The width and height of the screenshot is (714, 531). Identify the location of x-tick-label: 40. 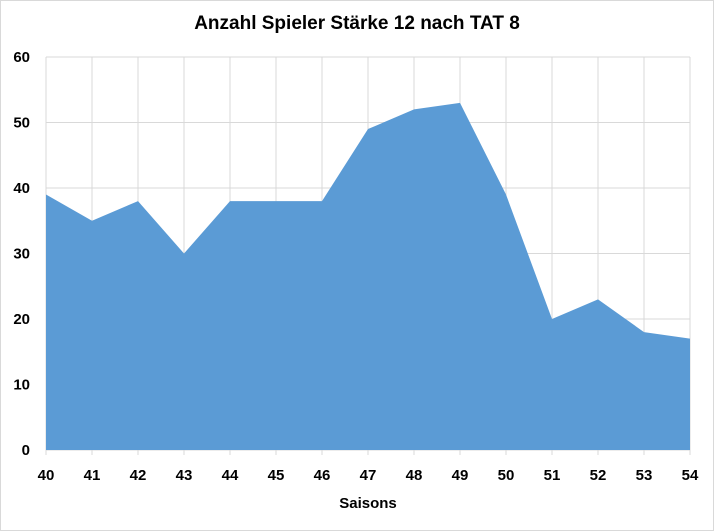
(46, 475).